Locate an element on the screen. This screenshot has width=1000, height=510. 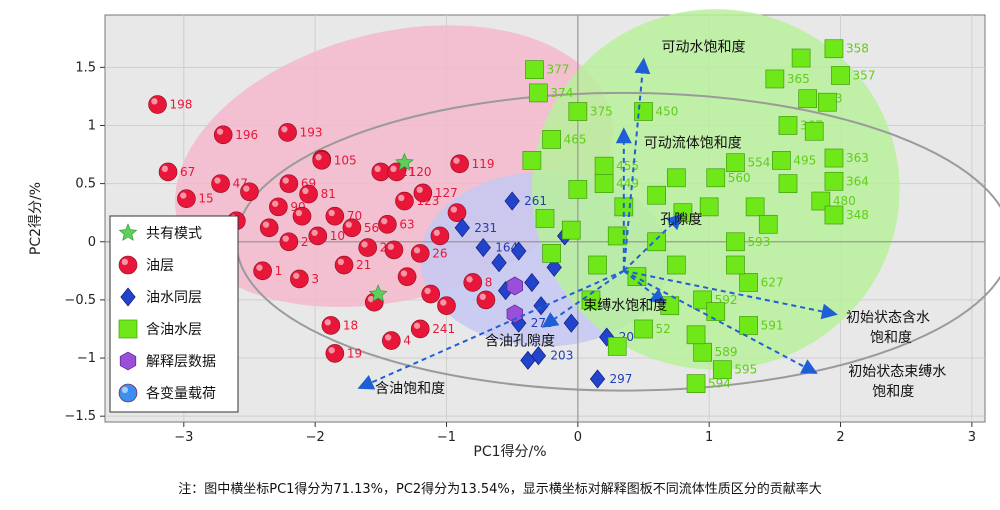
point-label-water: 455 is located at coordinates (627, 166).